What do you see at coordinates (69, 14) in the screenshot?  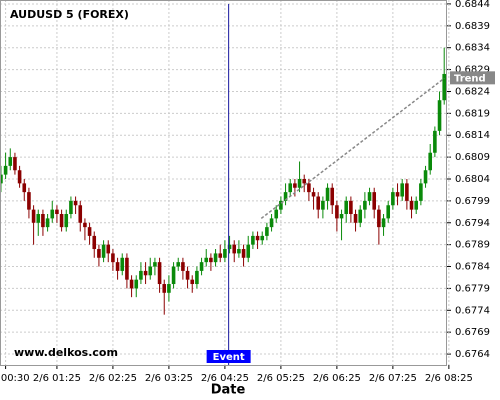 I see `chart-title: AUDUSD 5 (FOREX)` at bounding box center [69, 14].